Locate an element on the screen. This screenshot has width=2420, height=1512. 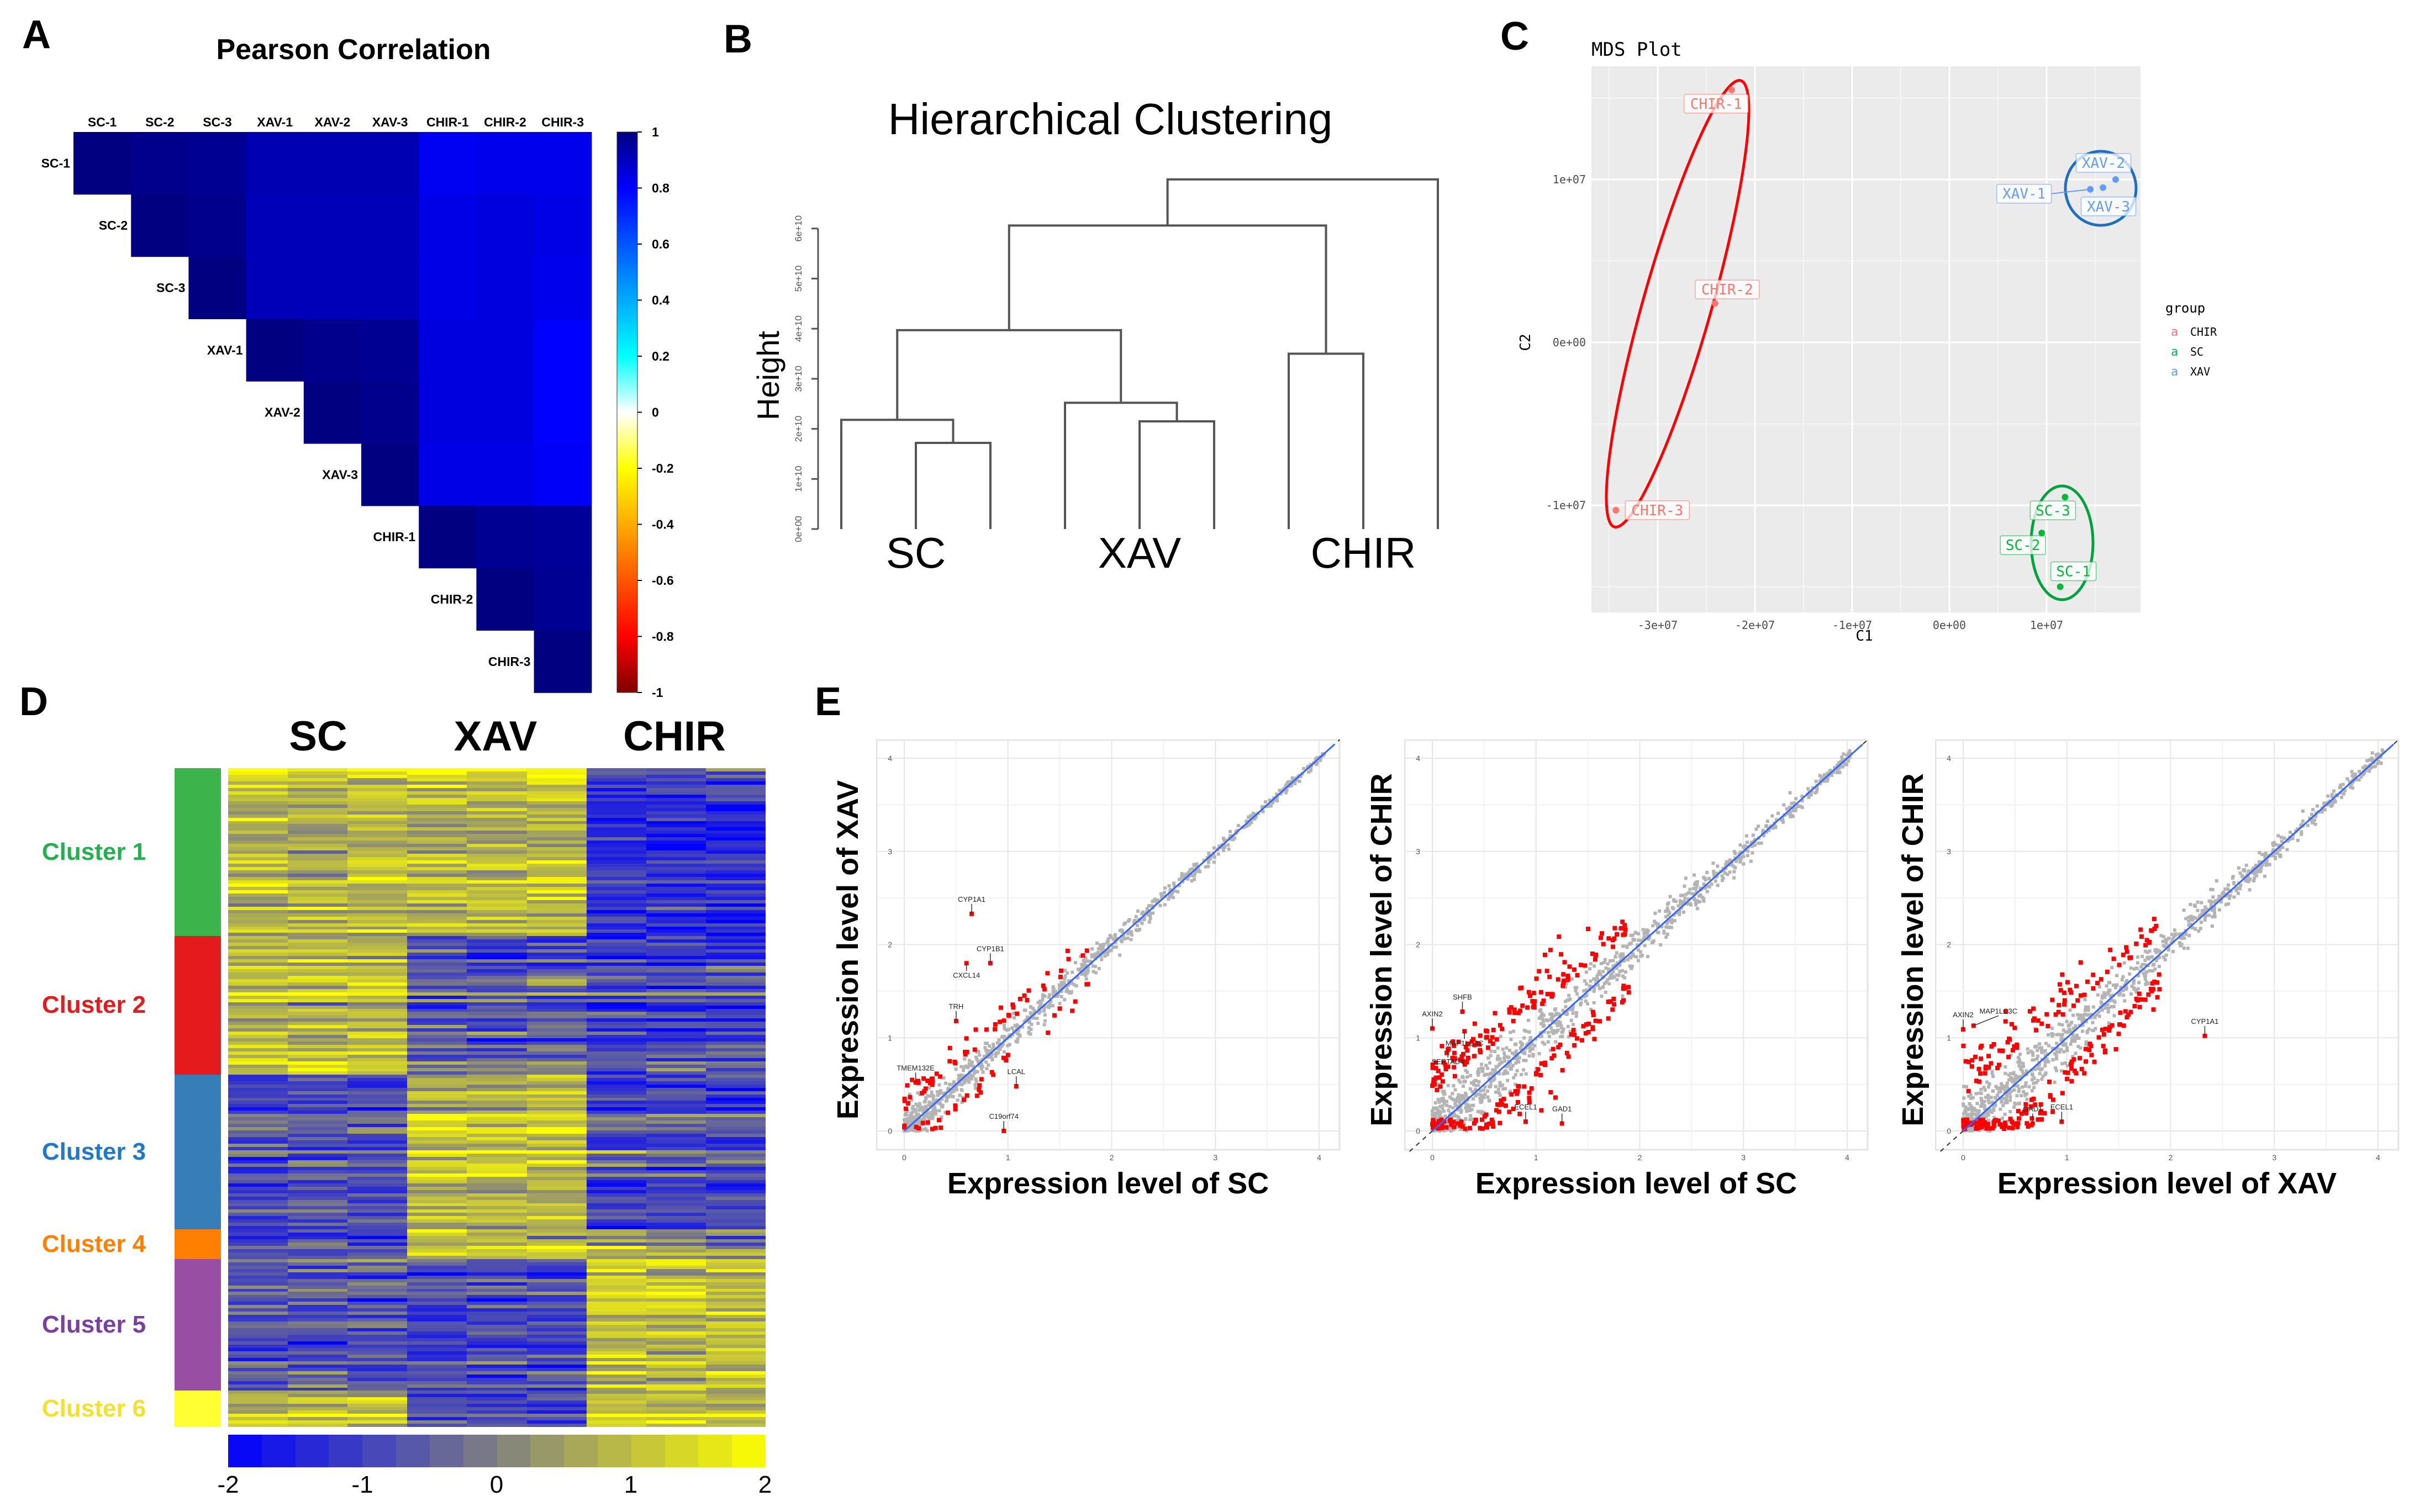
panel-letter-c: C is located at coordinates (1514, 36).